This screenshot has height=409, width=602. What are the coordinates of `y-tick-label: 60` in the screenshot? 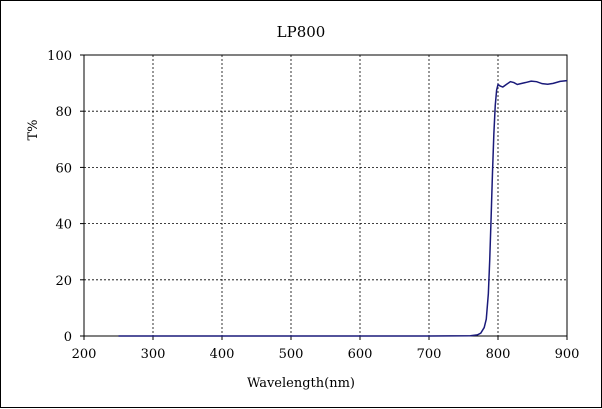 It's located at (63, 168).